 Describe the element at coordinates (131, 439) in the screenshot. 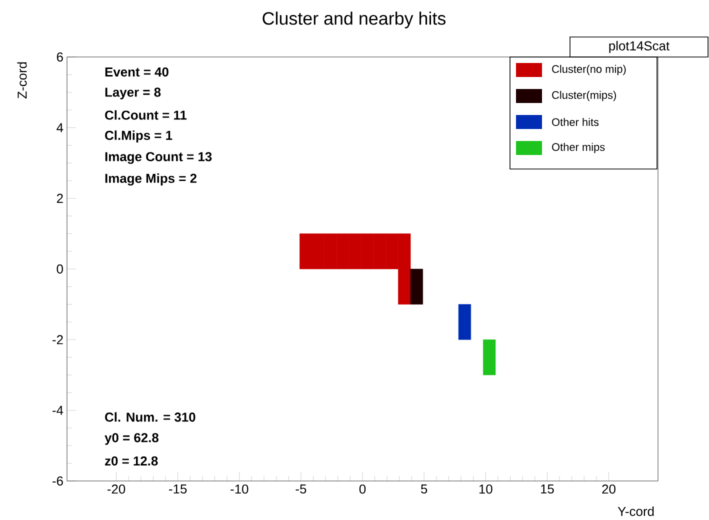

I see `annotation: y0 = 62.8` at that location.